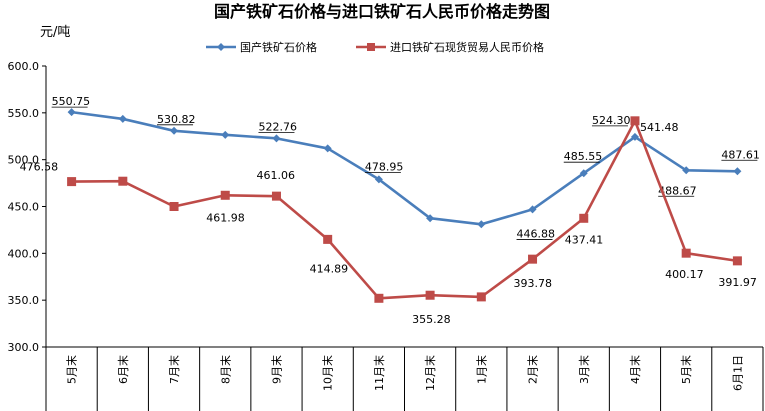 This screenshot has height=411, width=765. What do you see at coordinates (371, 47) in the screenshot?
I see `legend-marker-import` at bounding box center [371, 47].